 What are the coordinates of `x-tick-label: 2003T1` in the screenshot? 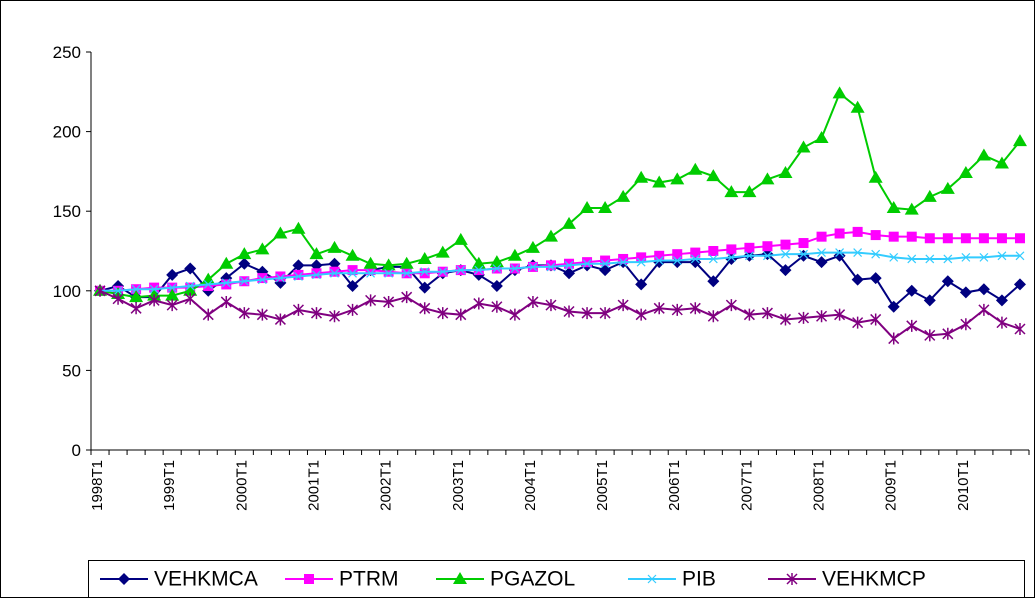 It's located at (458, 485).